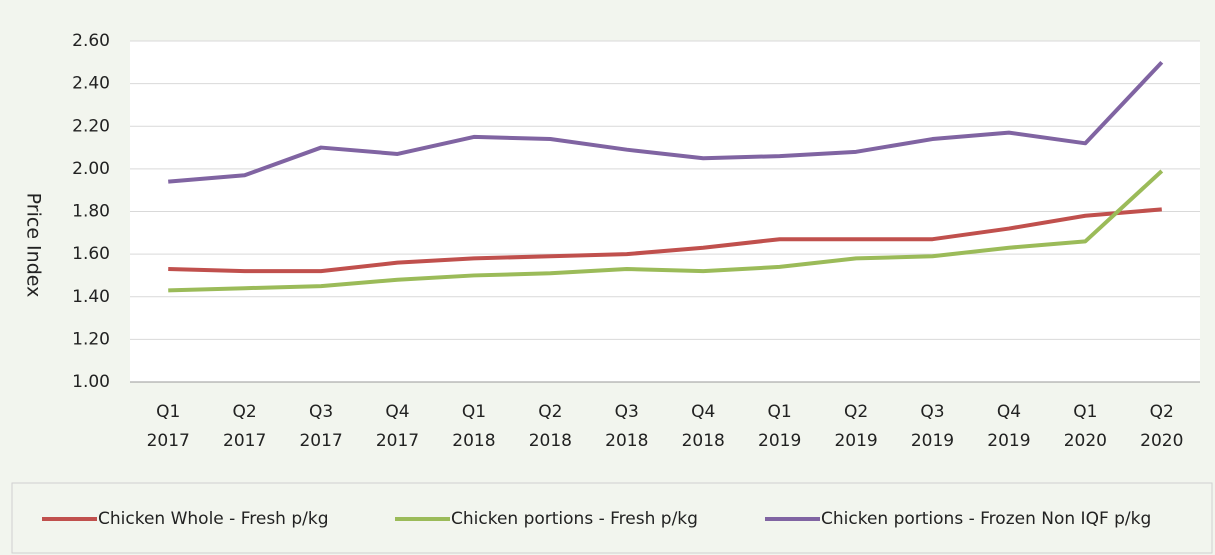 Image resolution: width=1215 pixels, height=555 pixels. I want to click on y-tick-label: 1.40, so click(91, 297).